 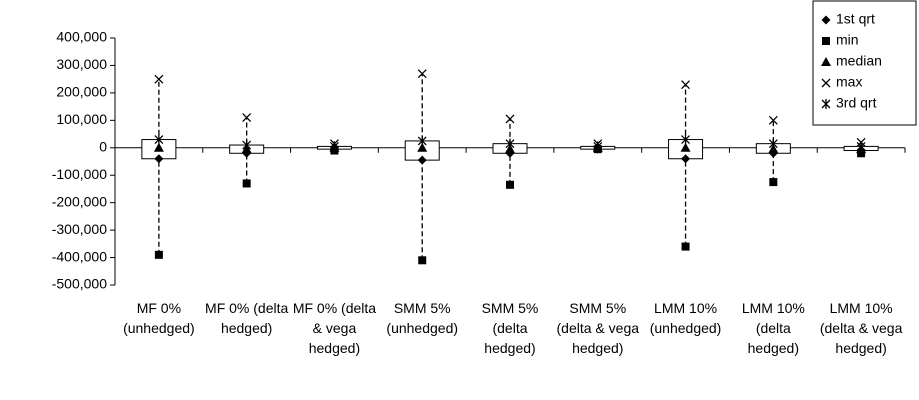 What do you see at coordinates (861, 328) in the screenshot?
I see `x-tick-label: LMM 10% (delta & vega hedged)` at bounding box center [861, 328].